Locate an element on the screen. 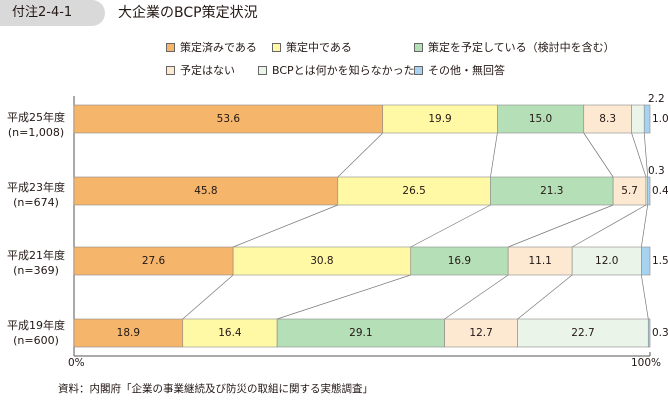 This screenshot has height=406, width=668. data-label: 12.0 is located at coordinates (606, 261).